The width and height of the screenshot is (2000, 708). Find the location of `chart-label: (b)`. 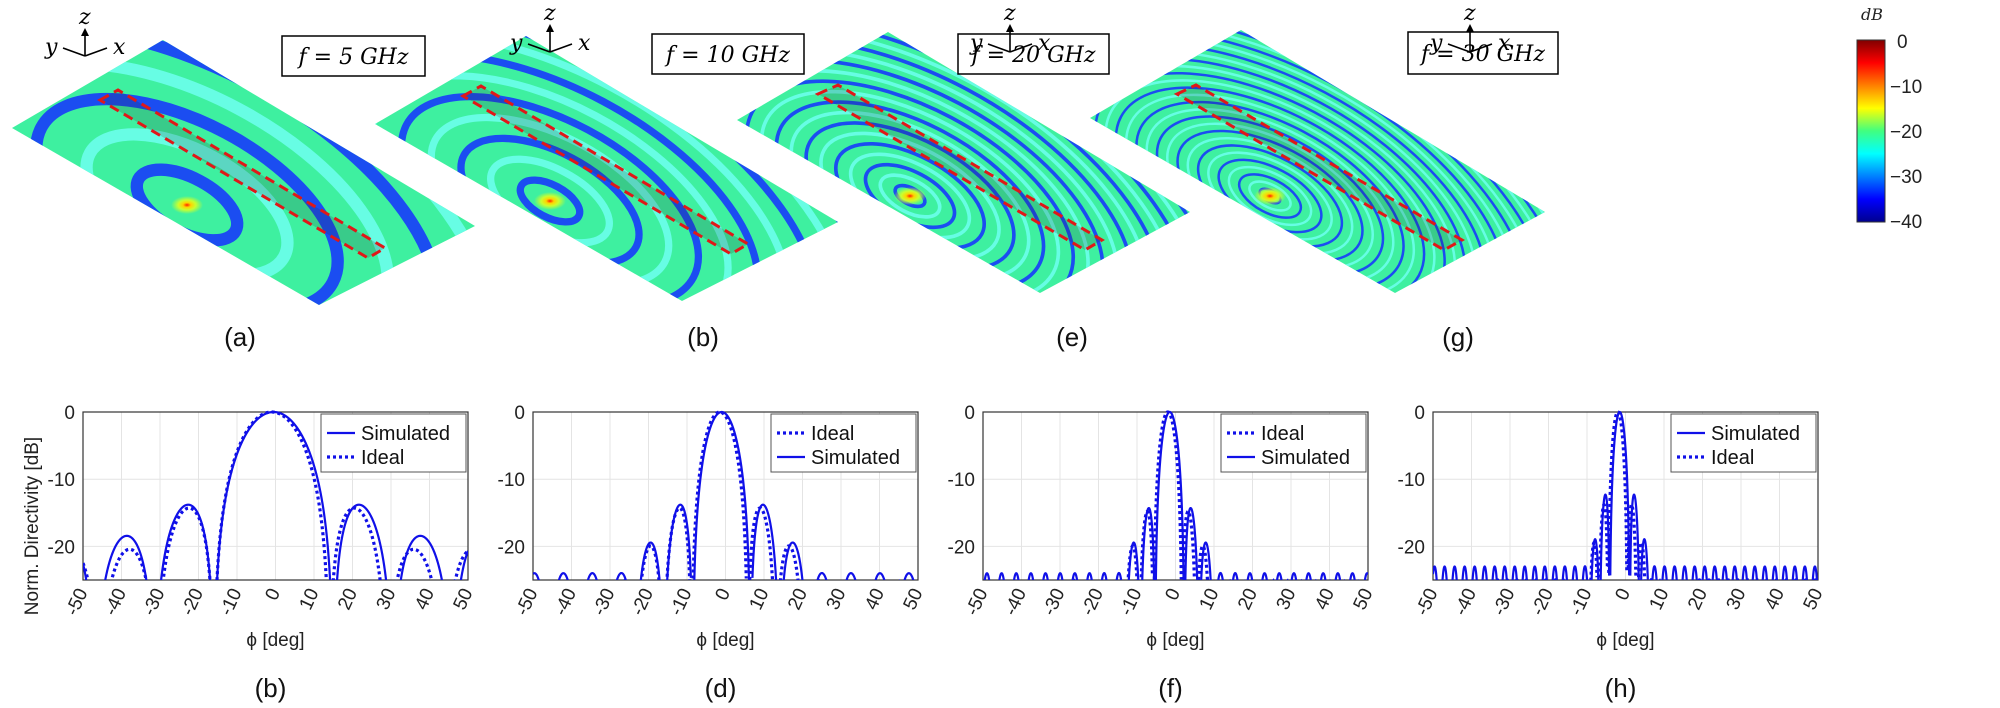

chart-label: (b) is located at coordinates (271, 688).